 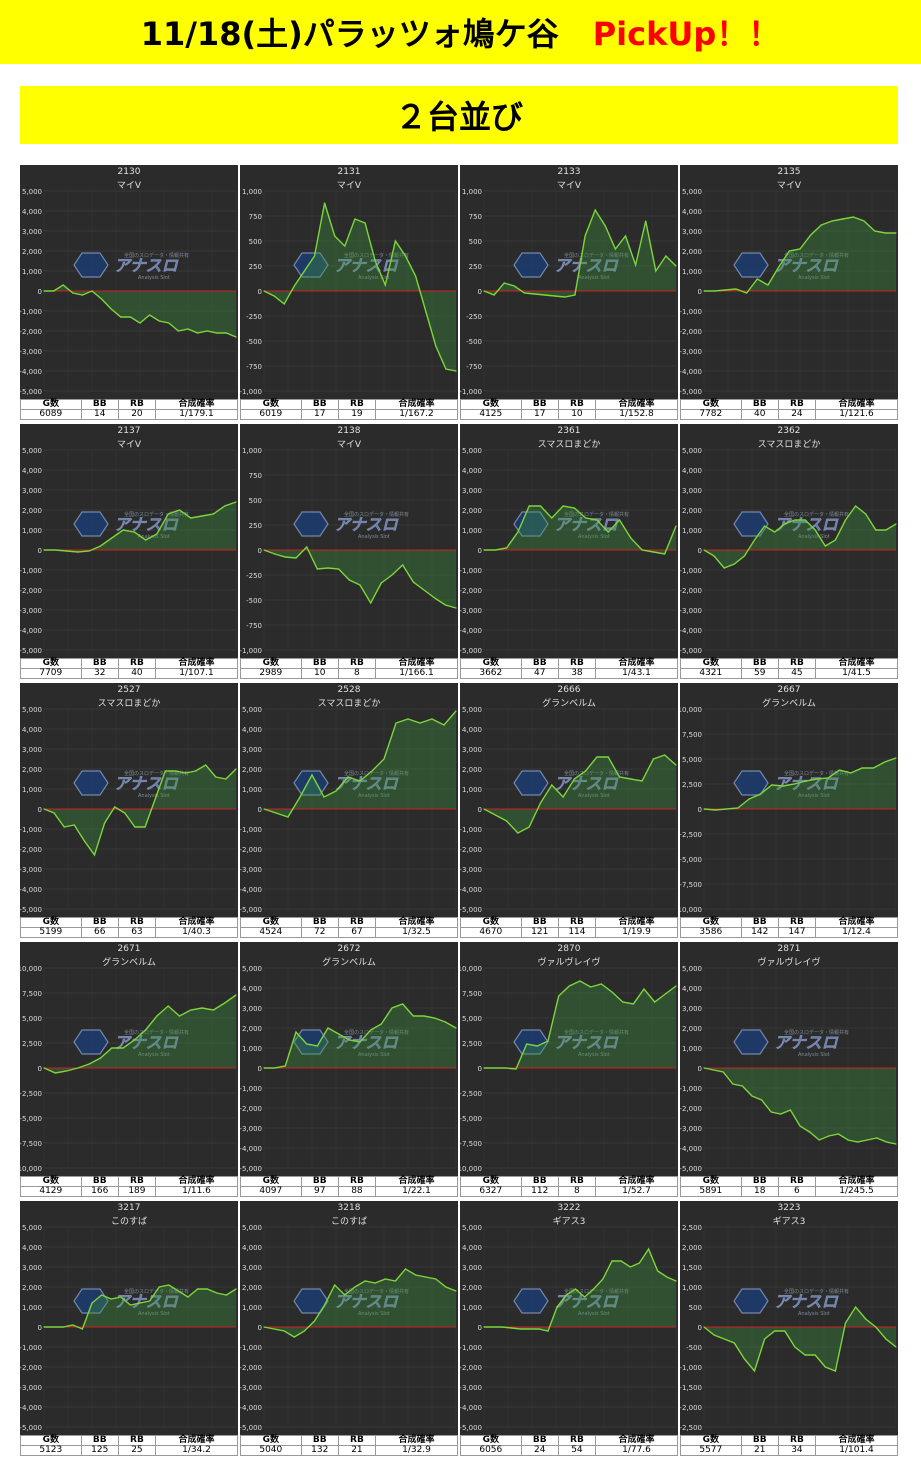 What do you see at coordinates (252, 1009) in the screenshot?
I see `y-tick-label: 3,000` at bounding box center [252, 1009].